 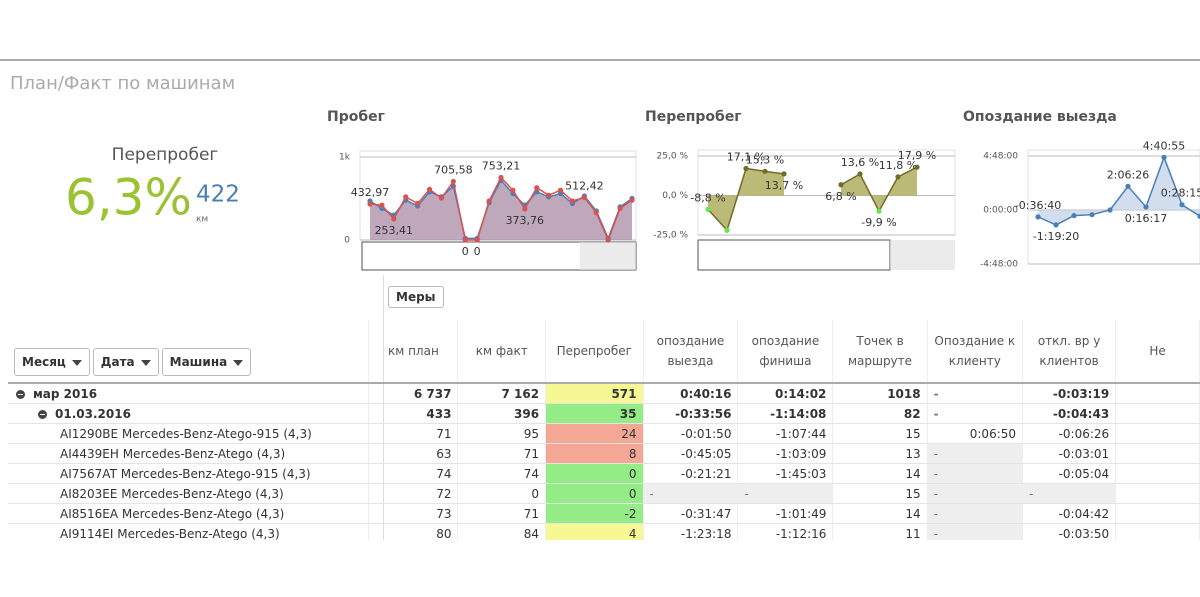 What do you see at coordinates (125, 362) in the screenshot?
I see `filter-button: Дата` at bounding box center [125, 362].